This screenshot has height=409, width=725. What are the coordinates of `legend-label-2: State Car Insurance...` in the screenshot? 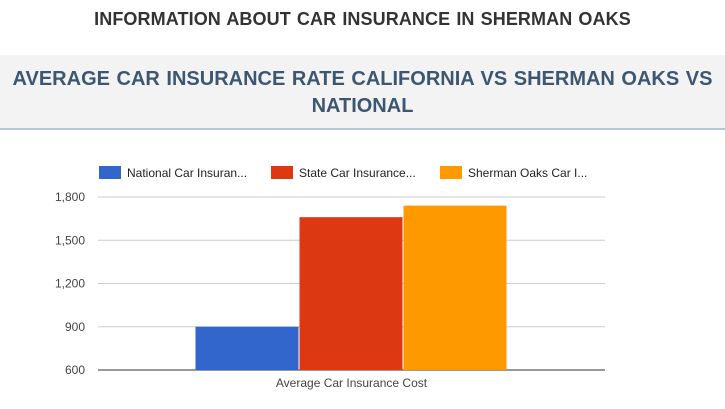 It's located at (357, 173).